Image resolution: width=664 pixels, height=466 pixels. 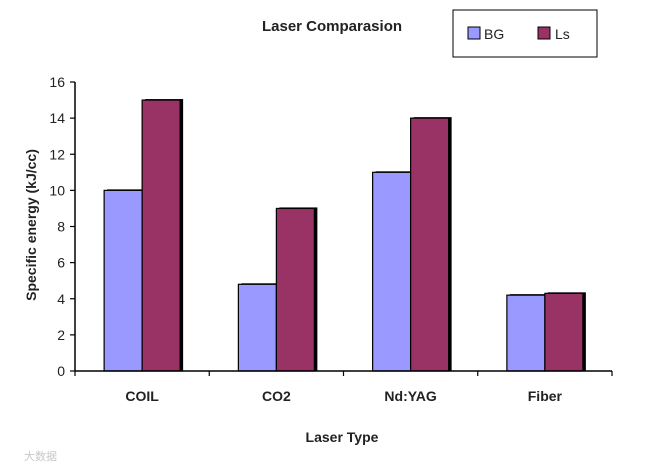 What do you see at coordinates (257, 327) in the screenshot?
I see `bar-bg-co2` at bounding box center [257, 327].